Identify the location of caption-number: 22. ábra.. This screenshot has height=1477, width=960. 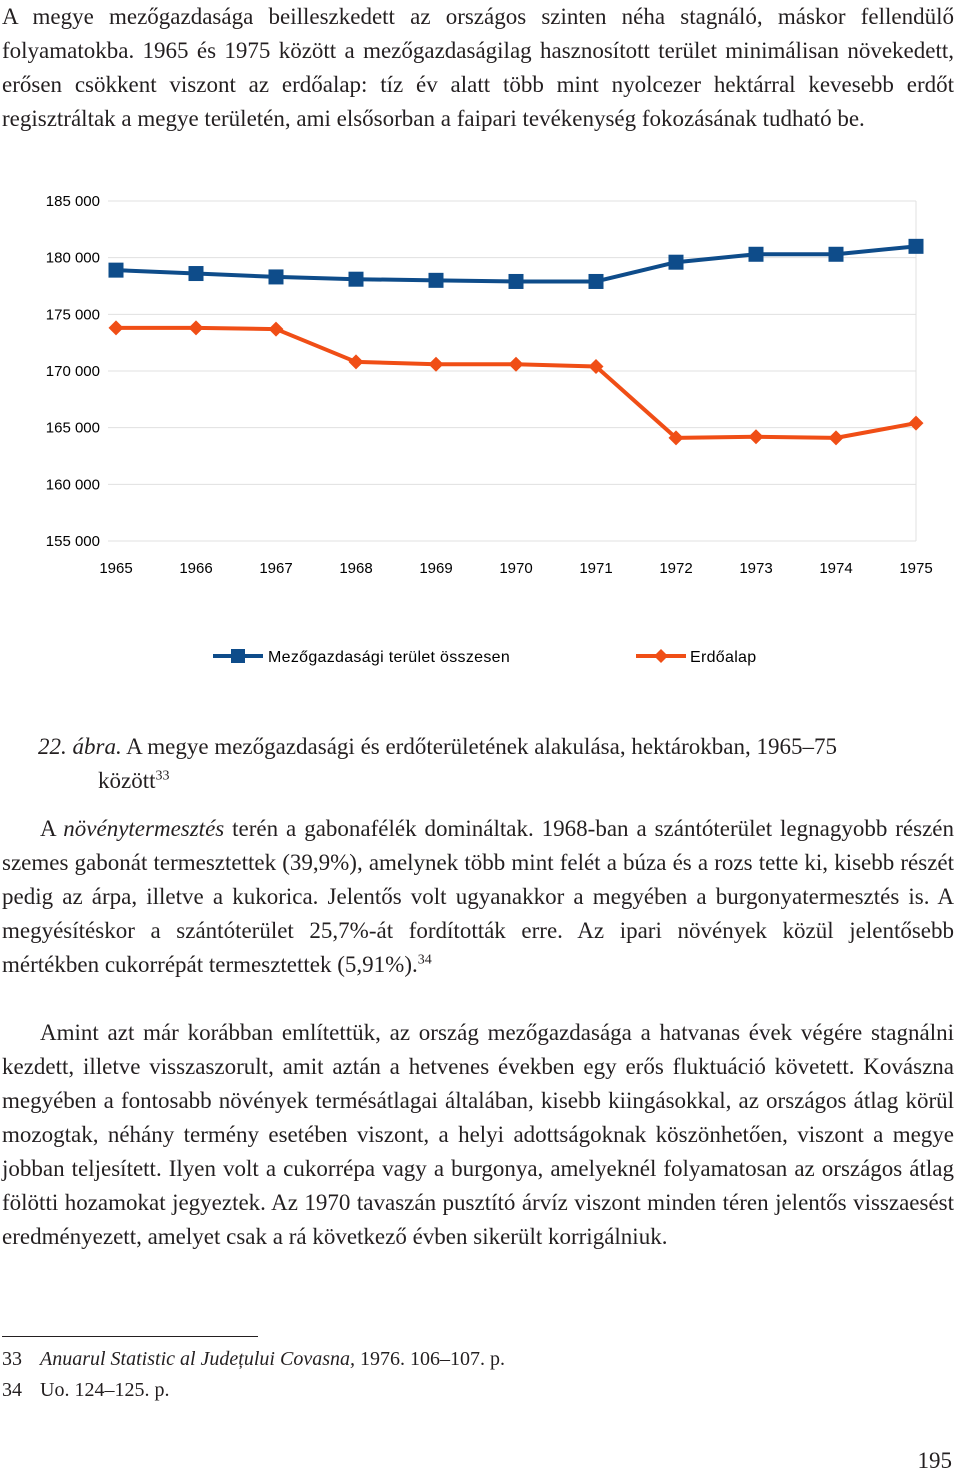
(80, 746).